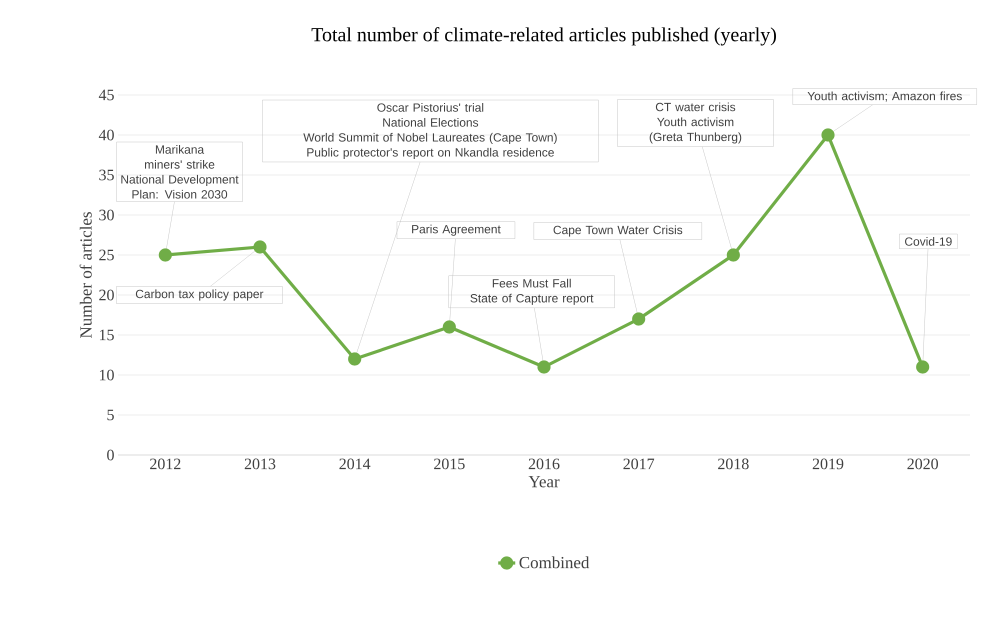 The image size is (988, 618). What do you see at coordinates (430, 153) in the screenshot?
I see `annotation: Public protector's report on Nkandla residence` at bounding box center [430, 153].